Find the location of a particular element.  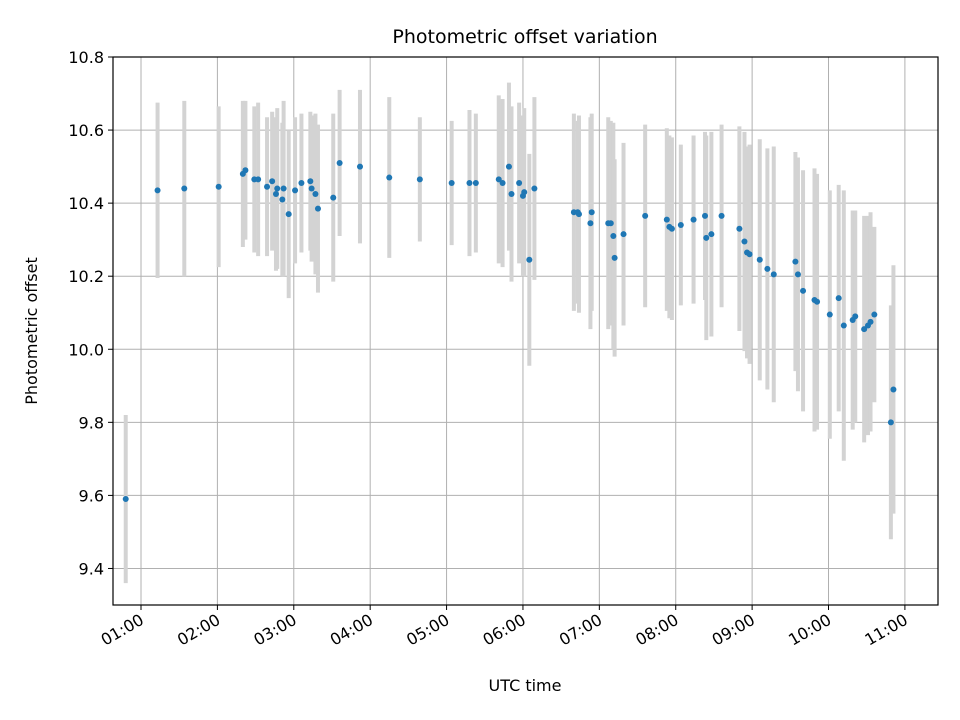

y-tick-label: 9.4 is located at coordinates (91, 568).